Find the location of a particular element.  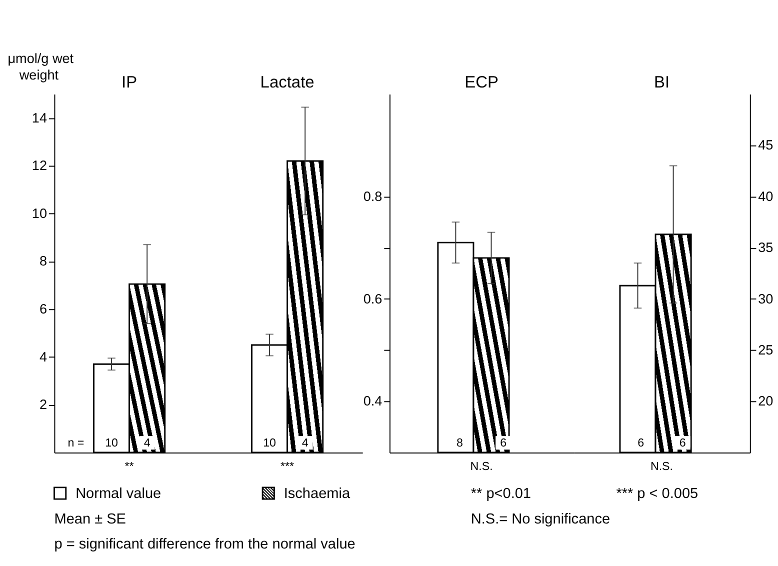

text: *** p < 0.005 is located at coordinates (657, 494).